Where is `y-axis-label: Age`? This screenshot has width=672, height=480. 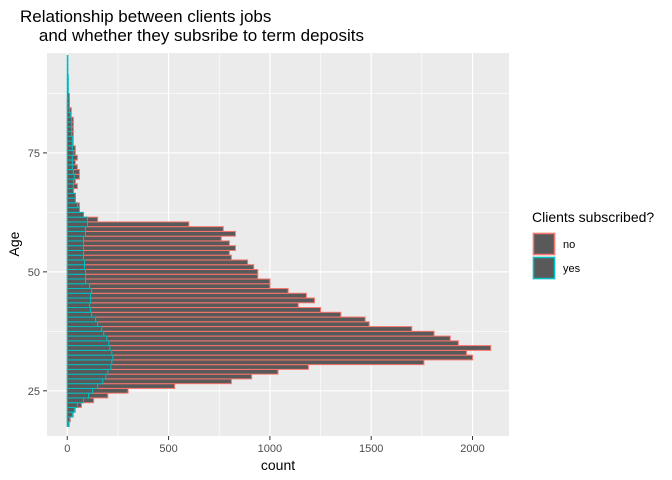 y-axis-label: Age is located at coordinates (14, 243).